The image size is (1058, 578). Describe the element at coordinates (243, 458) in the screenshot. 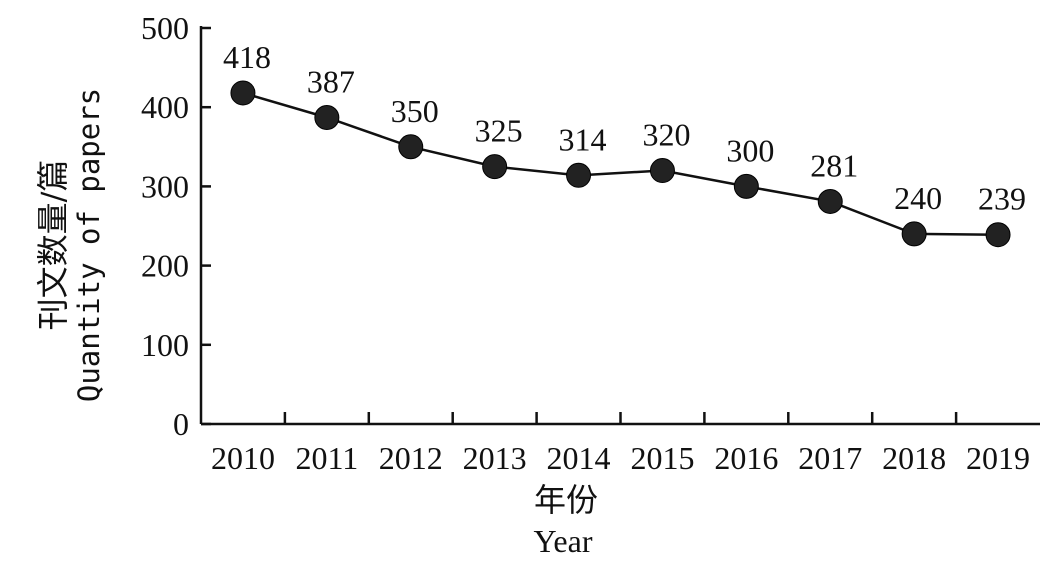

I see `x-tick-label: 2010` at that location.